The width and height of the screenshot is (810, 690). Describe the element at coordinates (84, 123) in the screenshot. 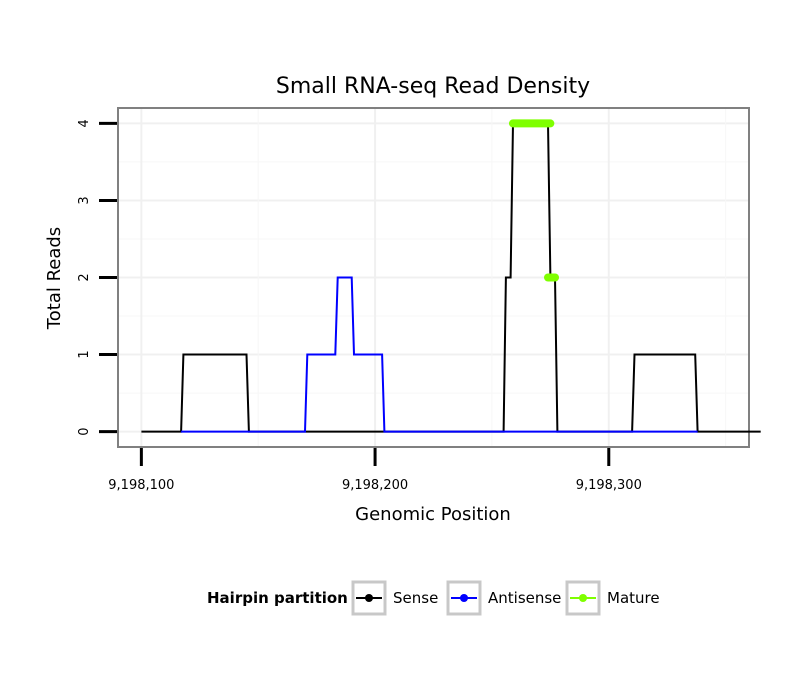

I see `y-tick-label-4: 4` at that location.